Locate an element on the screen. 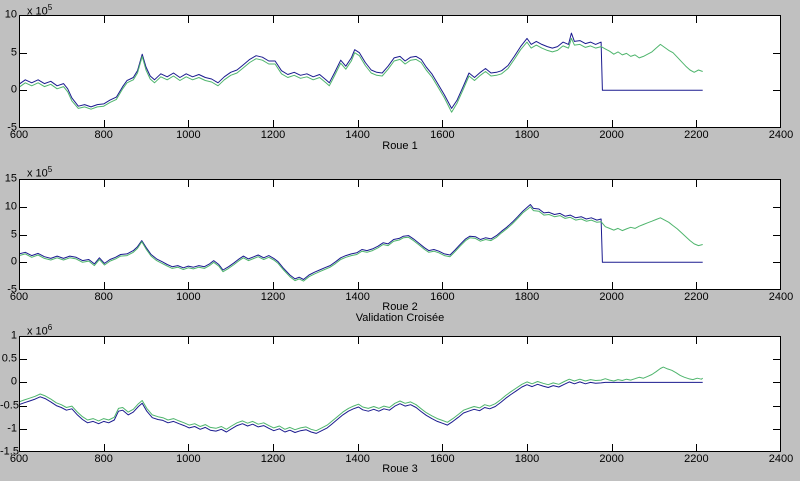 Image resolution: width=800 pixels, height=481 pixels. roue-3-xlabel: Roue 3 is located at coordinates (400, 469).